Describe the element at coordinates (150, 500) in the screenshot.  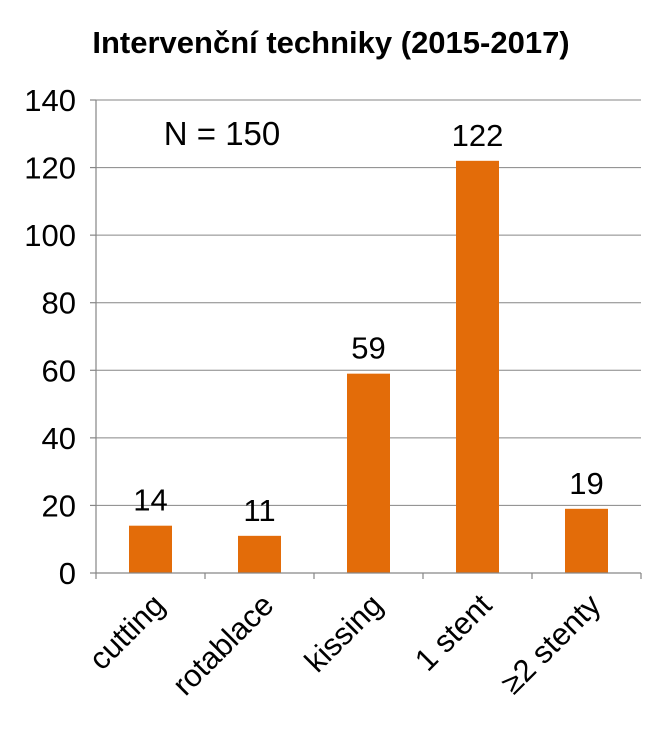
I see `data-label: 14` at that location.